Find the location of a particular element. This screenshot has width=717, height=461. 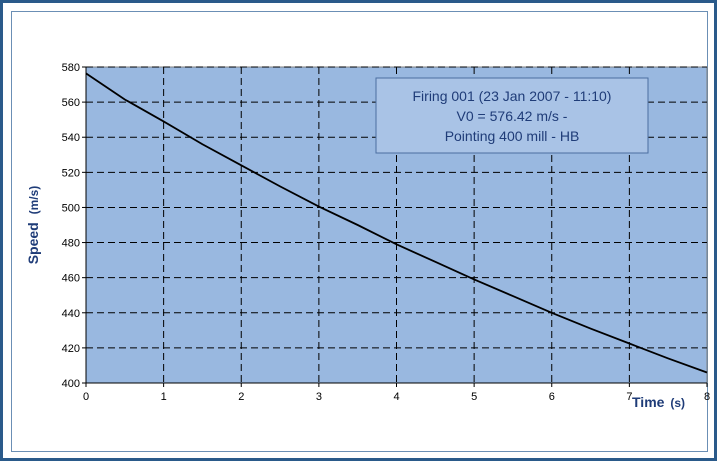

x-axis-label: Time is located at coordinates (648, 402).